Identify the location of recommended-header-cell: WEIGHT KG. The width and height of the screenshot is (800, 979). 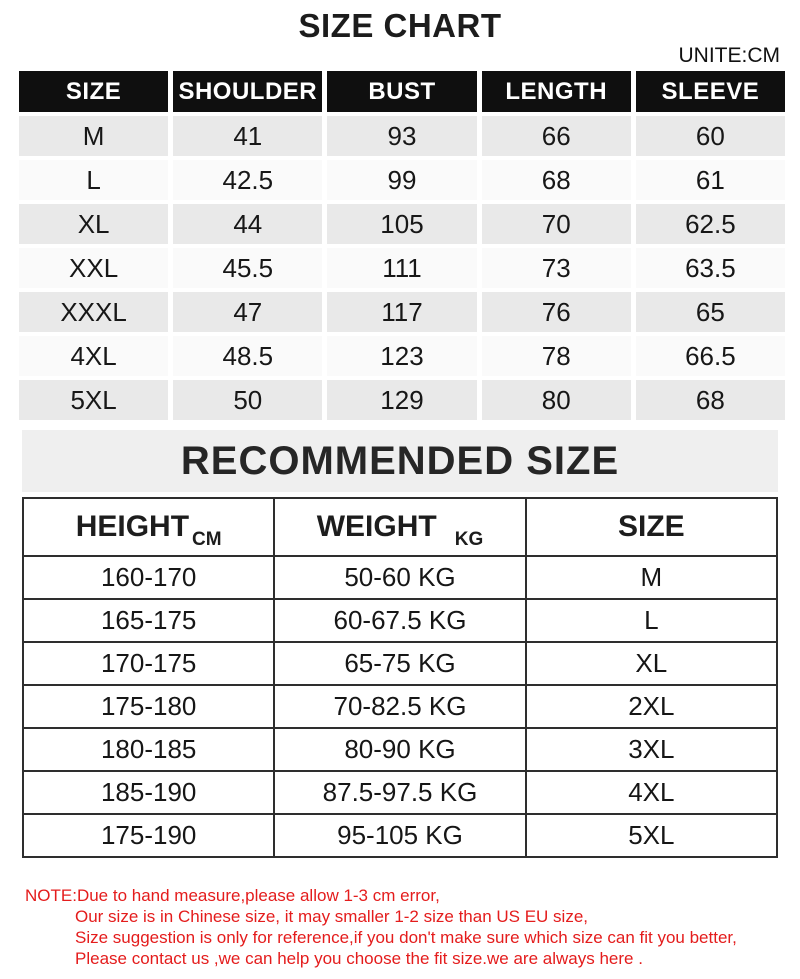
(400, 527).